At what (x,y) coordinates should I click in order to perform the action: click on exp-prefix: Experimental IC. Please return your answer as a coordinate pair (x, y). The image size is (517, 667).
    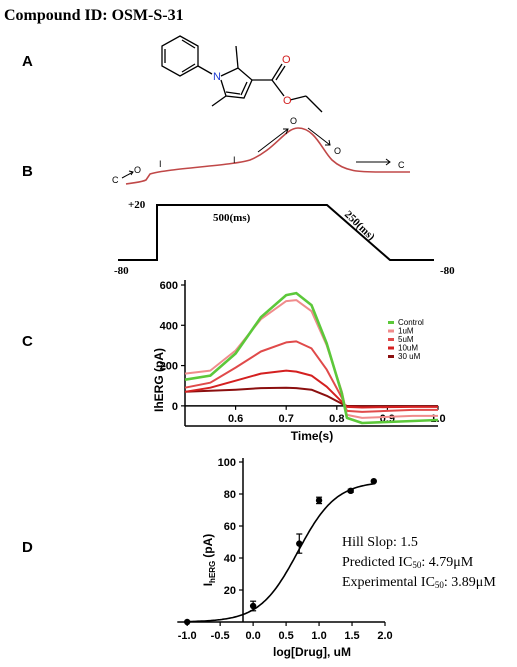
    Looking at the image, I should click on (388, 582).